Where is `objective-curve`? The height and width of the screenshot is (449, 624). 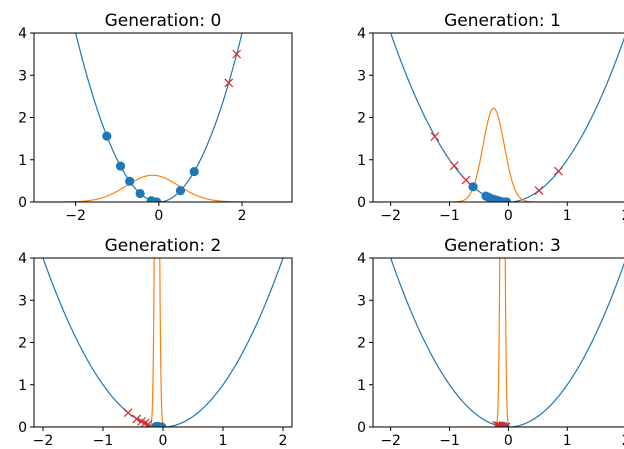
objective-curve is located at coordinates (163, 342).